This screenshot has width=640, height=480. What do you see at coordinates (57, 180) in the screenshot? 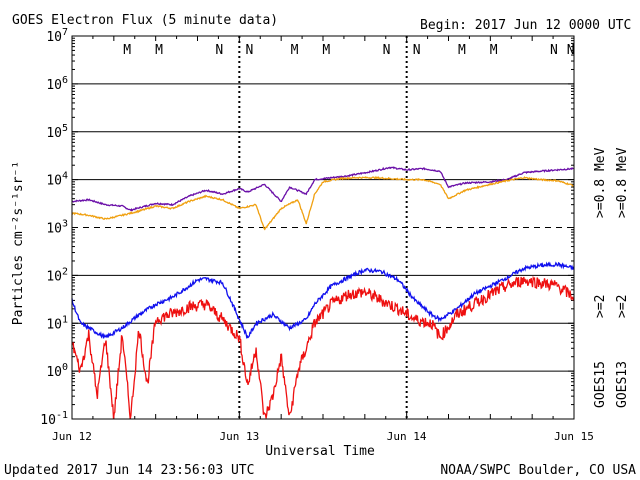
I see `ytick-label: 10⁴` at bounding box center [57, 180].